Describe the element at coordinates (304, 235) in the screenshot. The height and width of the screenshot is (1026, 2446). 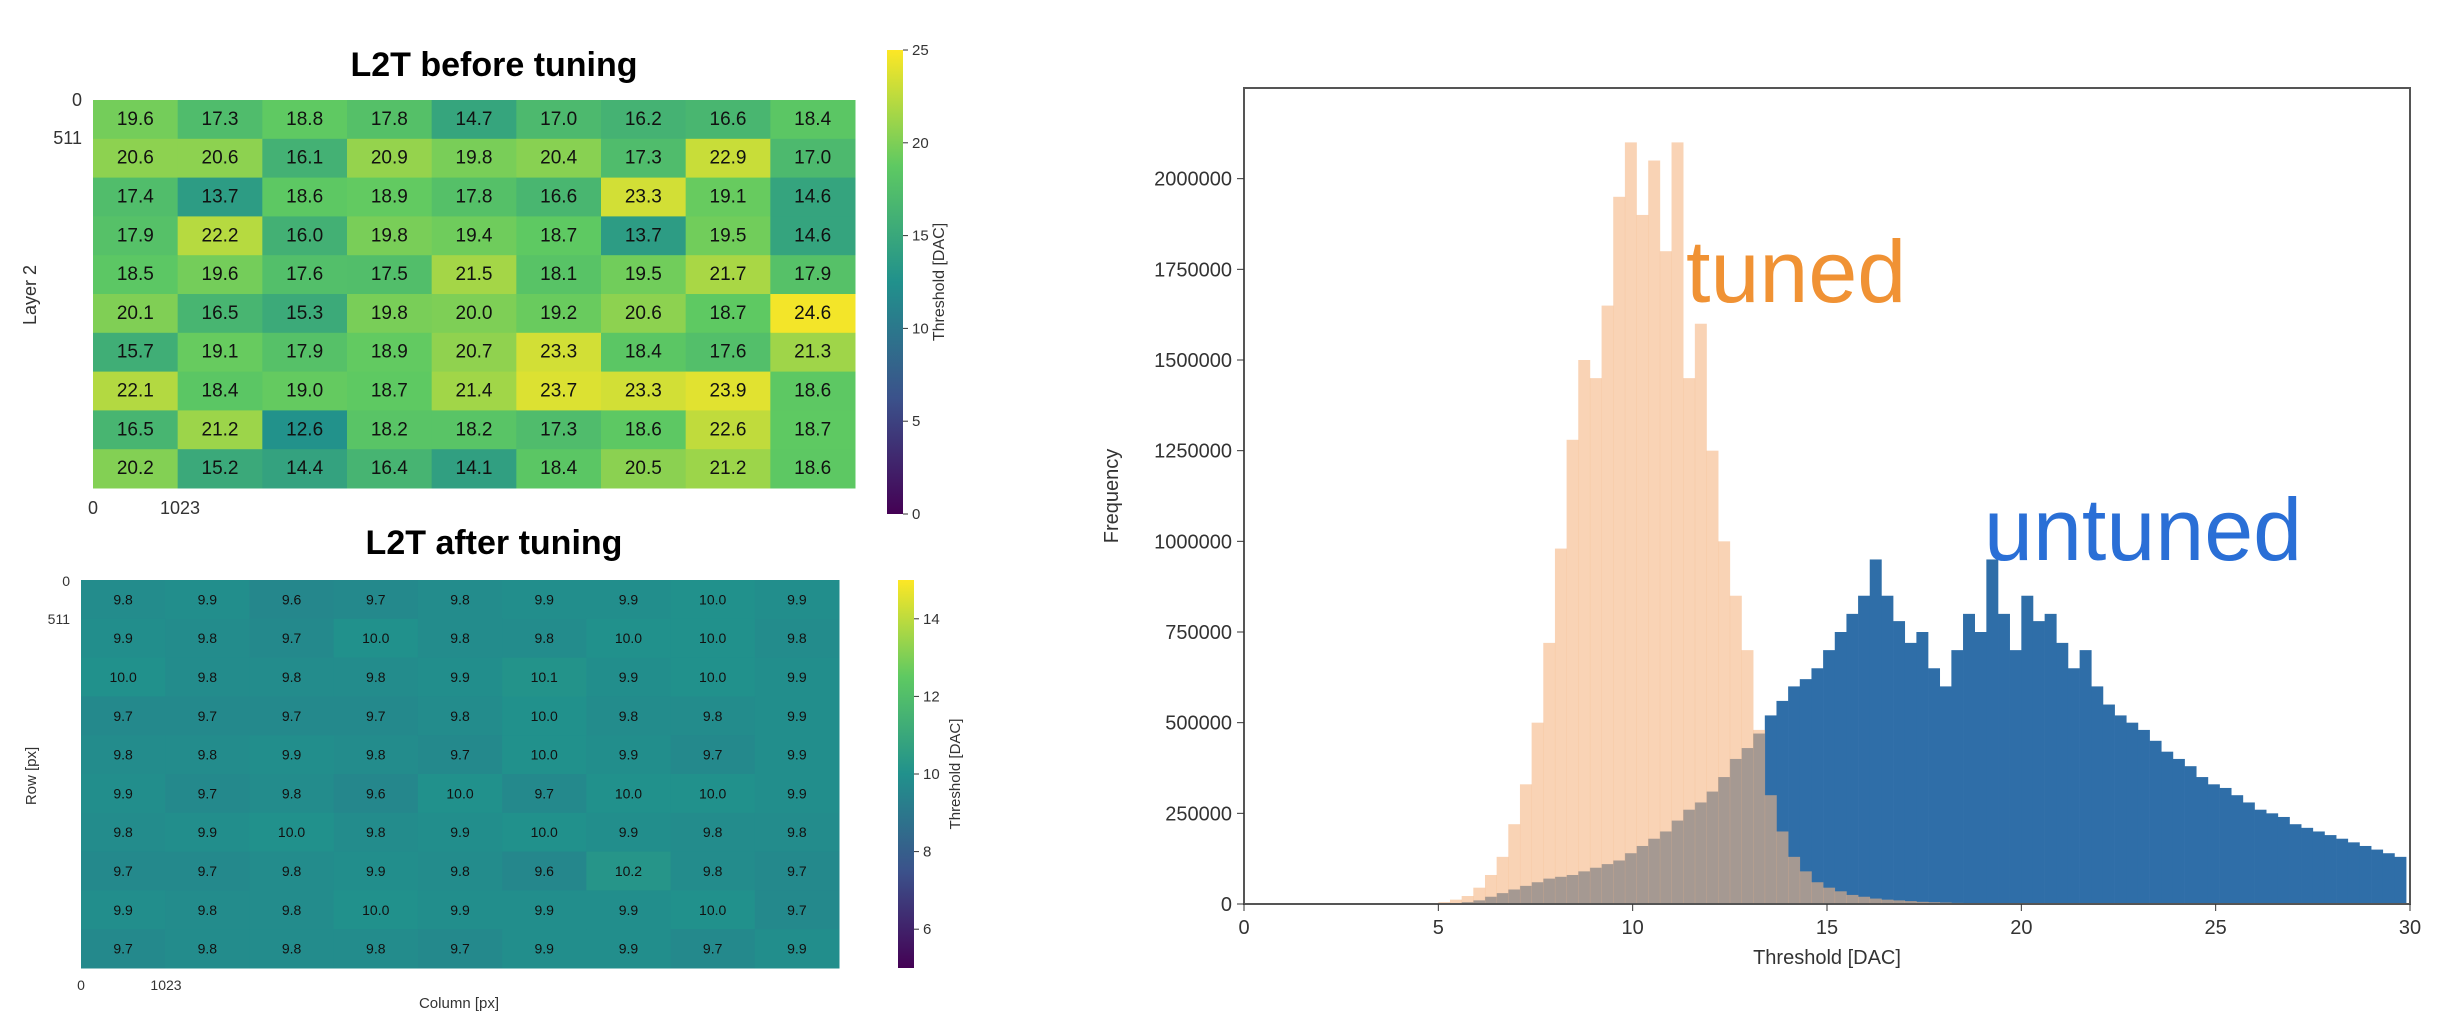
I see `heatmap-cell-label: 16.0` at that location.